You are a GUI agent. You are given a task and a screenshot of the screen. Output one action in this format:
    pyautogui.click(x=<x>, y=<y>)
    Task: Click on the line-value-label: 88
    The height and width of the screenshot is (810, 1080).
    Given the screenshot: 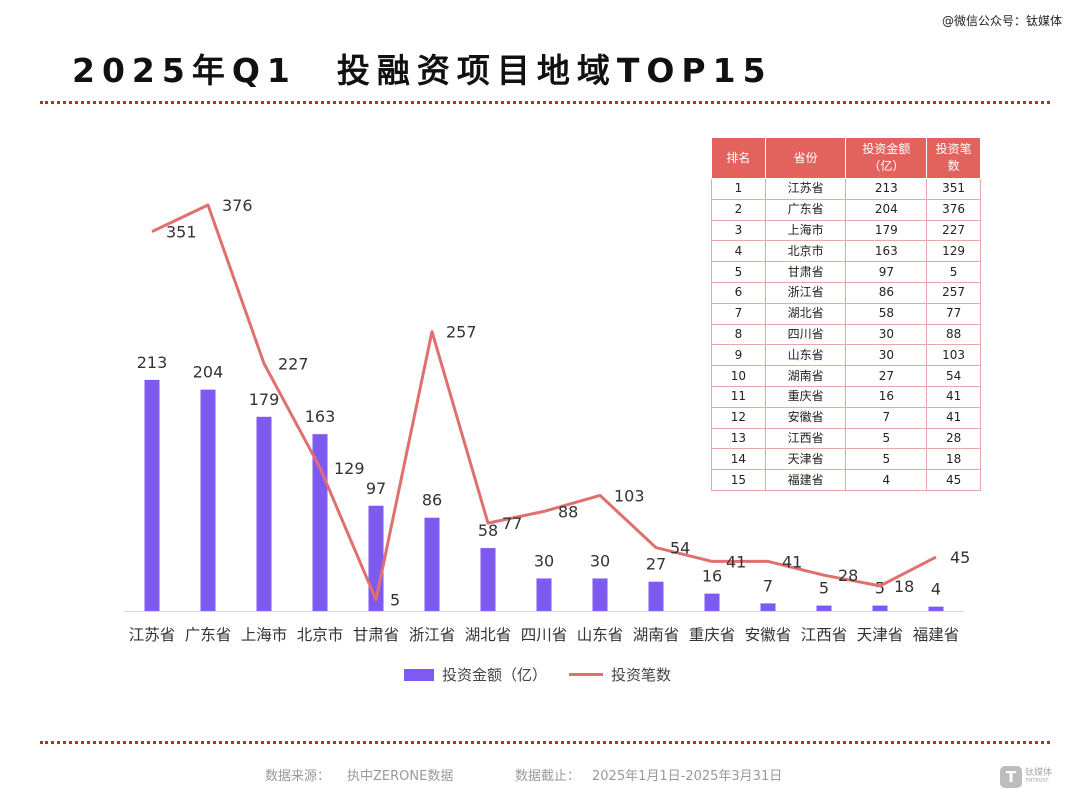 What is the action you would take?
    pyautogui.click(x=568, y=511)
    